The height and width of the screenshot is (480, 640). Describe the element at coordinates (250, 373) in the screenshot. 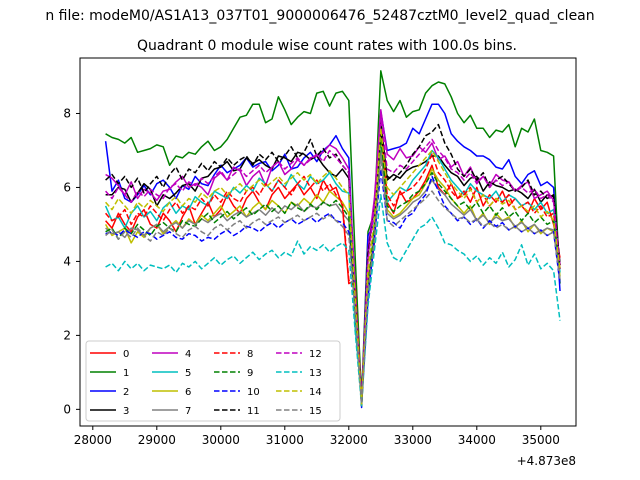

I see `legend-label-9: 9` at that location.